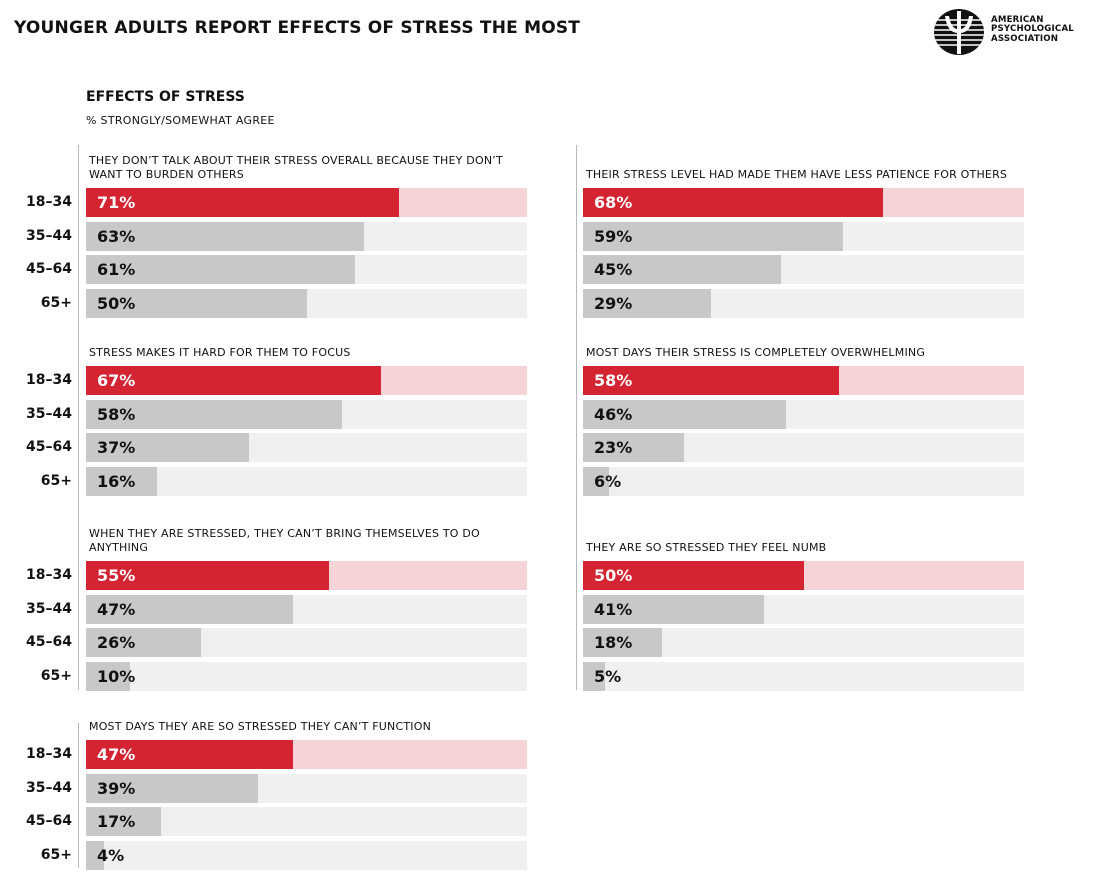 This screenshot has height=895, width=1101. I want to click on bar-row: 61%, so click(306, 269).